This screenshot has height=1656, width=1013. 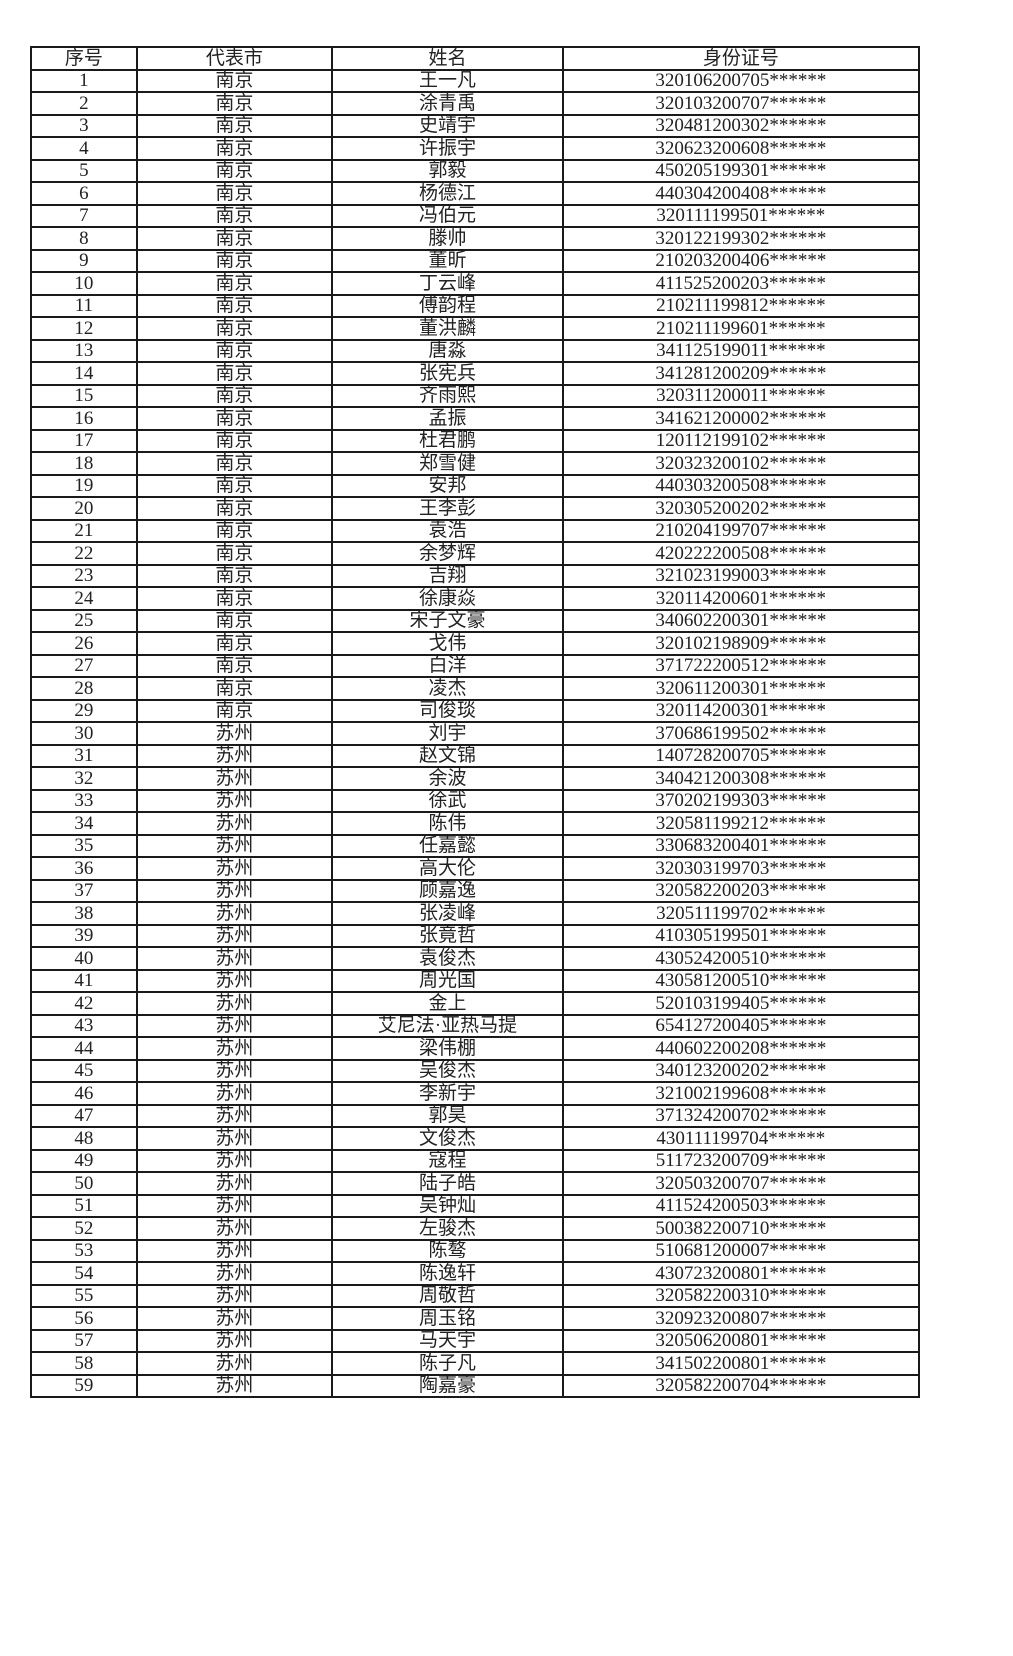 I want to click on cell-id-number: 210204199707******, so click(x=741, y=530).